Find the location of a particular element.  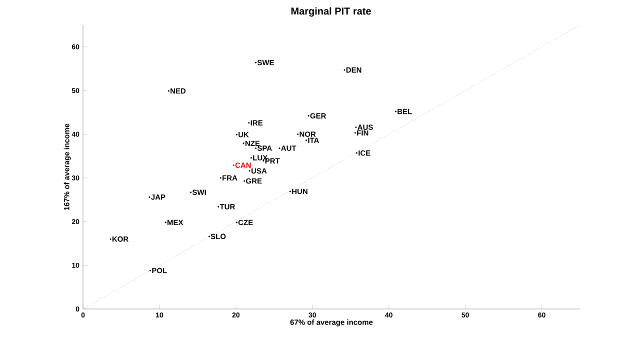

chart-title: Marginal PIT rate is located at coordinates (331, 12).